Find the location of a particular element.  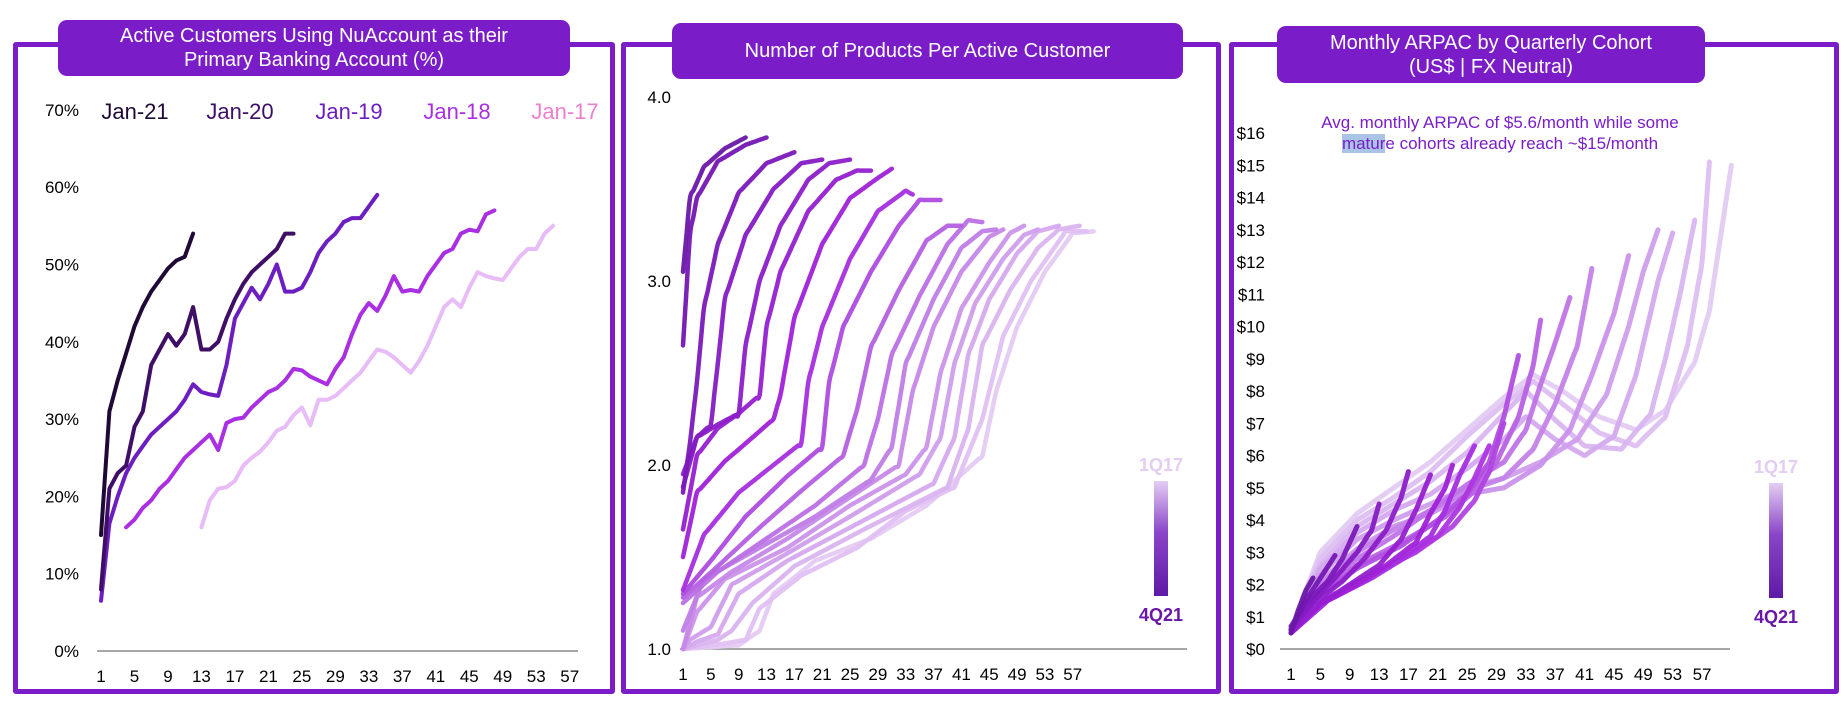

x-tick-label: 41 is located at coordinates (435, 676).